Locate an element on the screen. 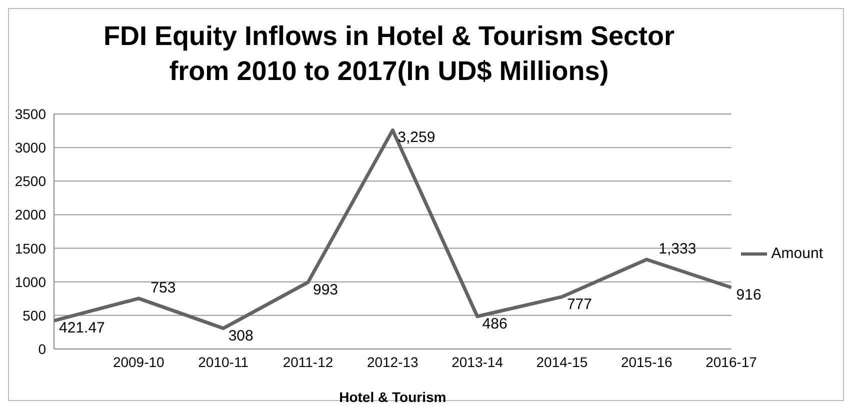 Image resolution: width=852 pixels, height=409 pixels. y-tick-label: 3000 is located at coordinates (30, 148).